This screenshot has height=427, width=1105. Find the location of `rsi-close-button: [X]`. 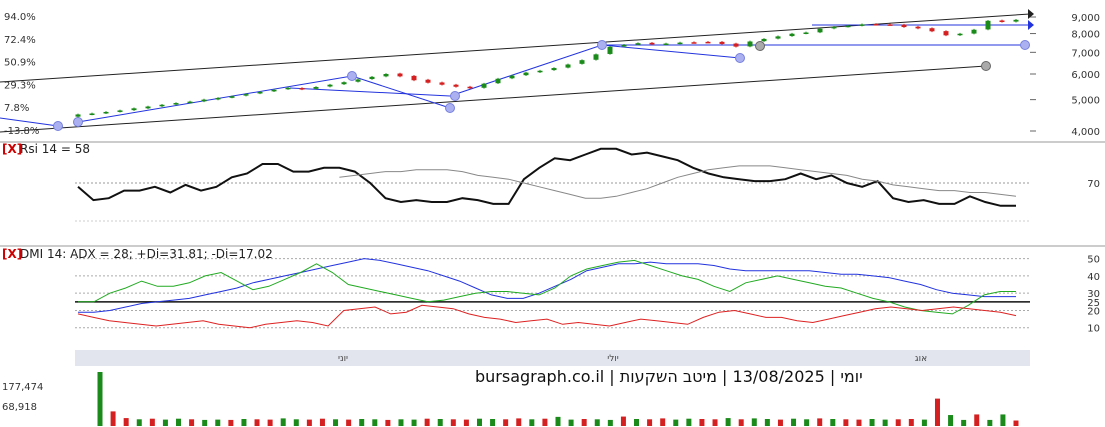

rsi-close-button: [X] is located at coordinates (12, 149).